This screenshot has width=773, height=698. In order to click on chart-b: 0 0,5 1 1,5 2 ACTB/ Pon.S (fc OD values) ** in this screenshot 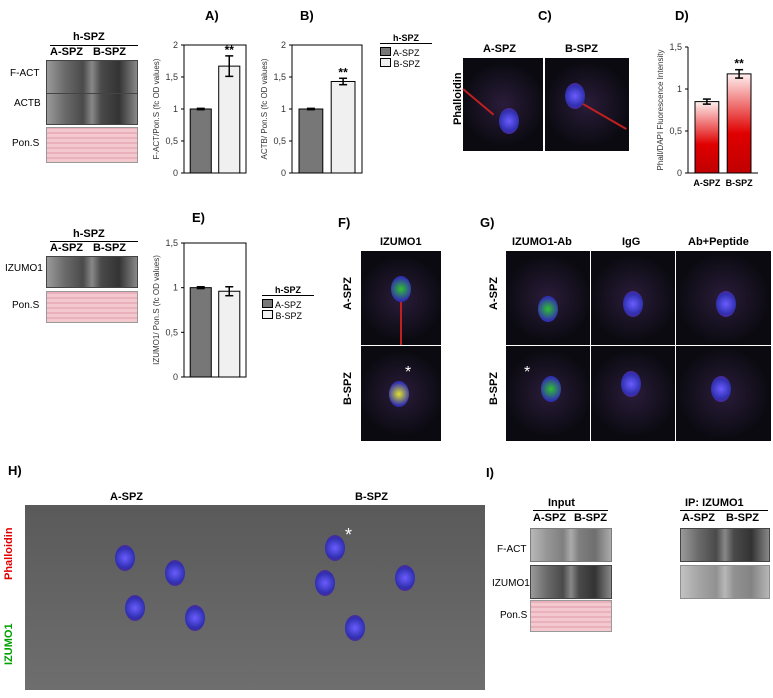, I will do `click(311, 109)`.